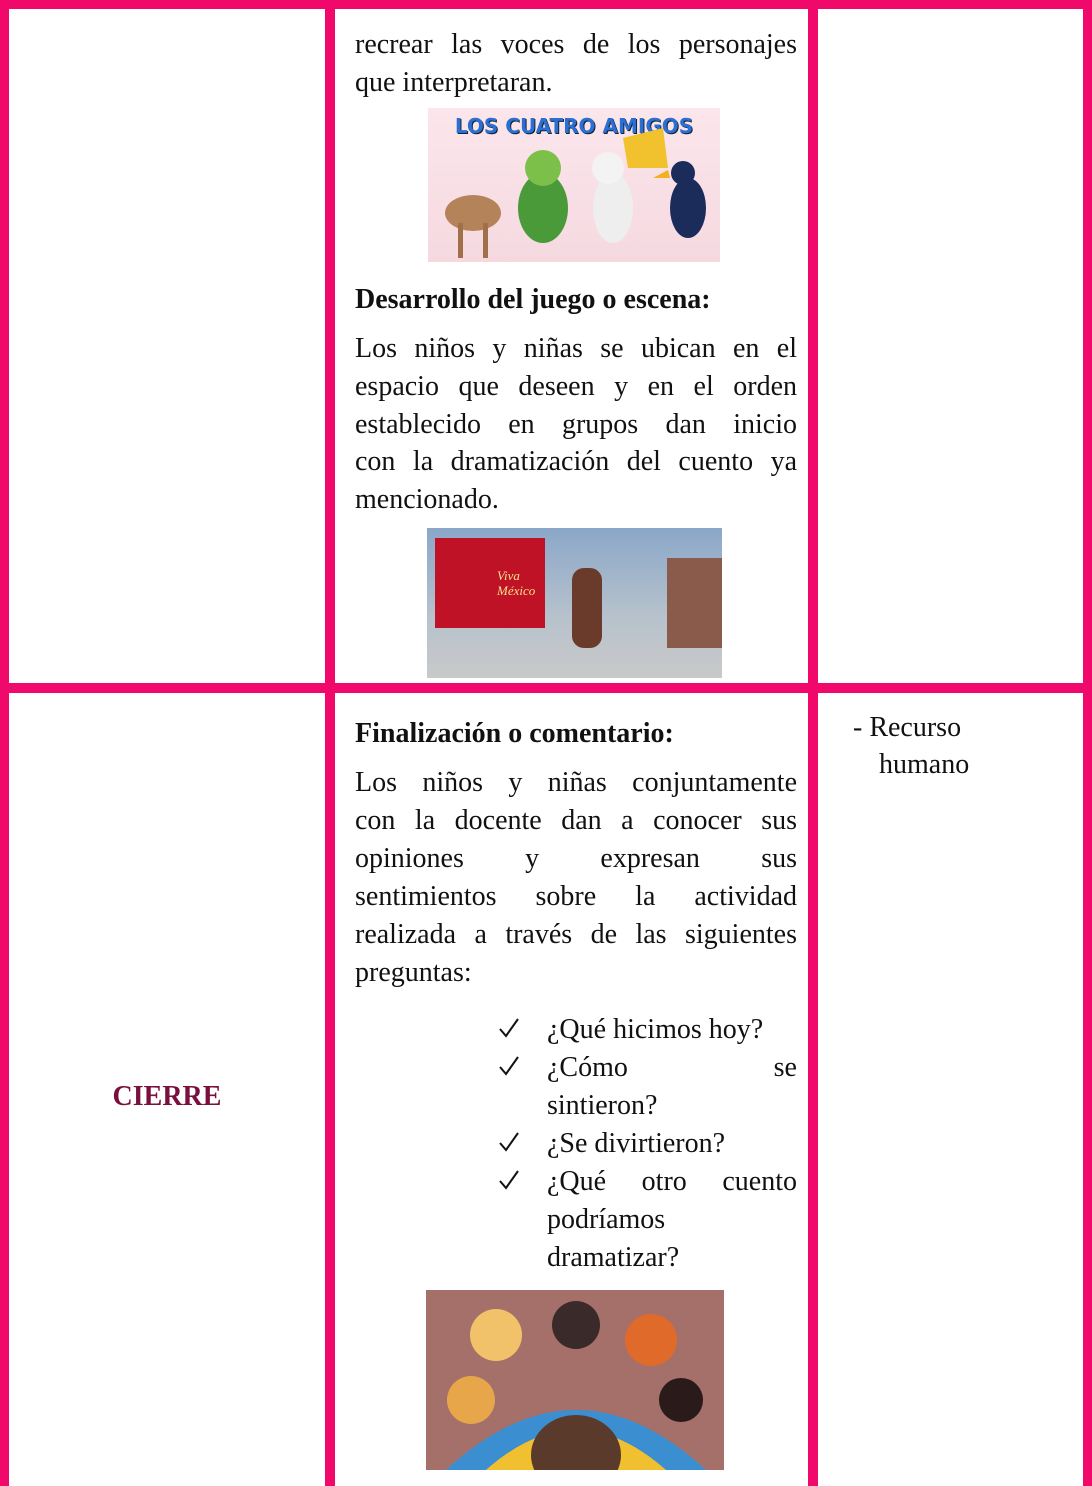 This screenshot has height=1486, width=1092. What do you see at coordinates (613, 1257) in the screenshot?
I see `checklist-line: dramatizar?` at bounding box center [613, 1257].